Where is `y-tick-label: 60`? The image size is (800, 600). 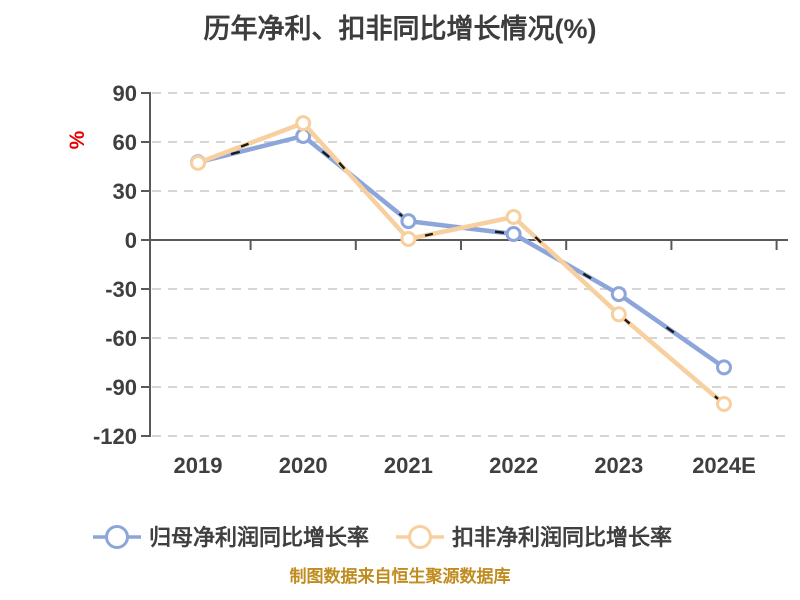
y-tick-label: 60 is located at coordinates (125, 142).